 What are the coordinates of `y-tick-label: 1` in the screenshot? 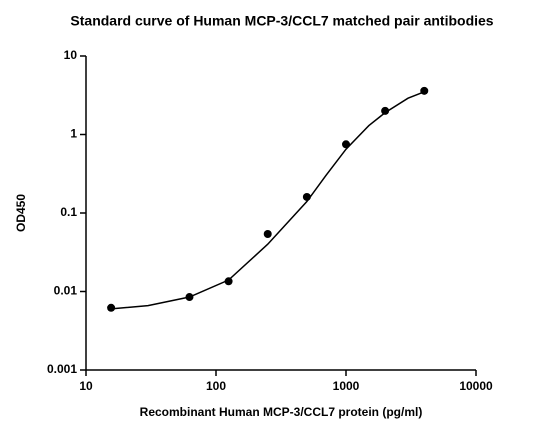 It's located at (73, 134).